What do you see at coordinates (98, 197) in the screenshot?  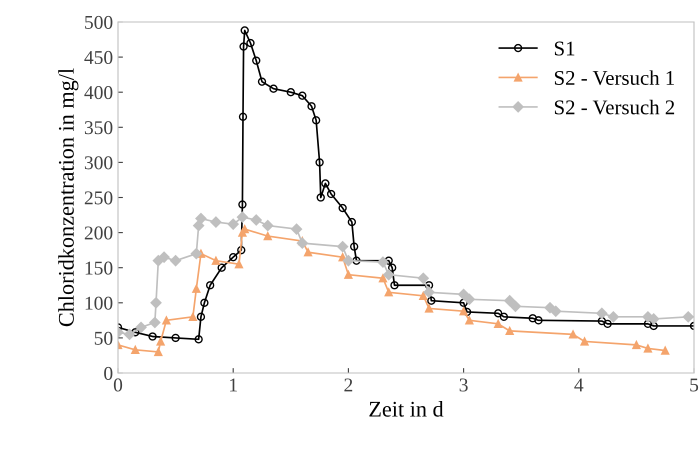 I see `y-tick-label: 250` at bounding box center [98, 197].